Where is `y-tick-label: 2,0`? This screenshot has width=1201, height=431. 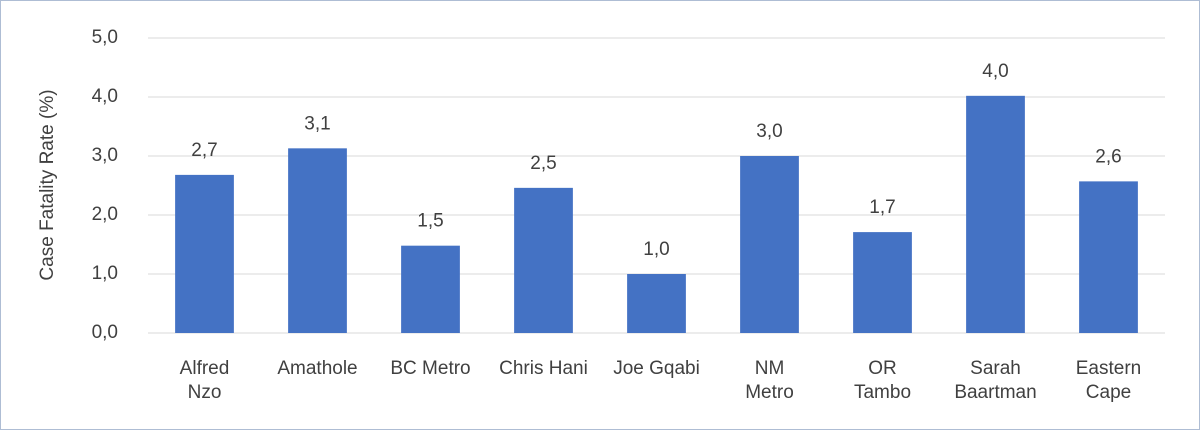 y-tick-label: 2,0 is located at coordinates (105, 214).